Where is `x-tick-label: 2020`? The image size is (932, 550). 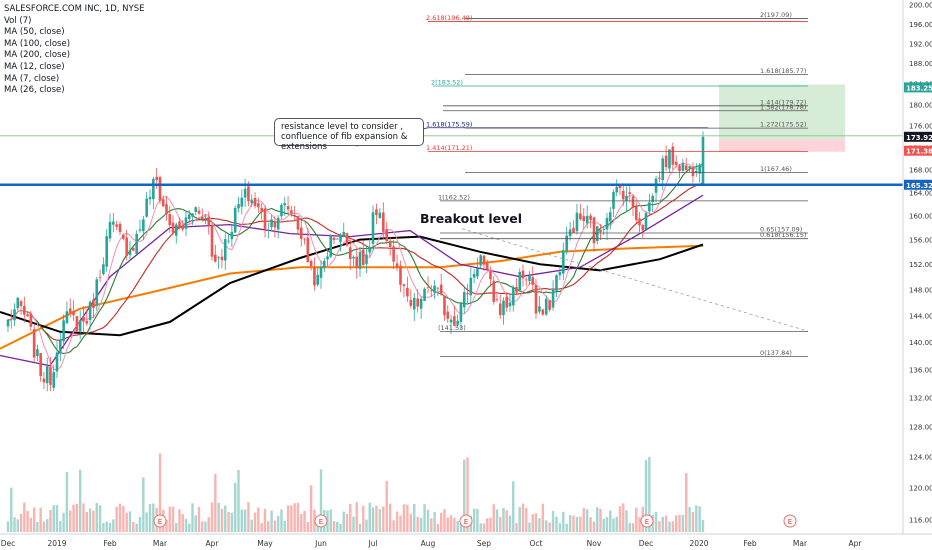 x-tick-label: 2020 is located at coordinates (698, 543).